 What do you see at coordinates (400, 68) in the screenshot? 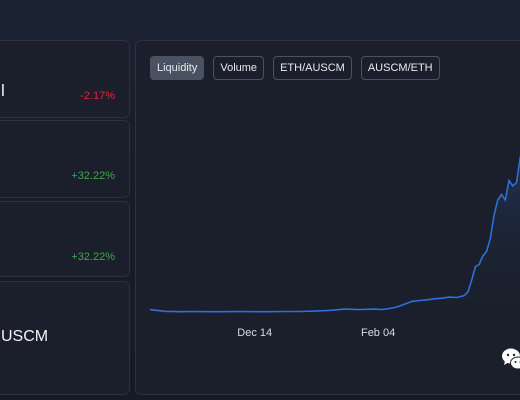
I see `tab-auscm-eth: AUSCM/ETH` at bounding box center [400, 68].